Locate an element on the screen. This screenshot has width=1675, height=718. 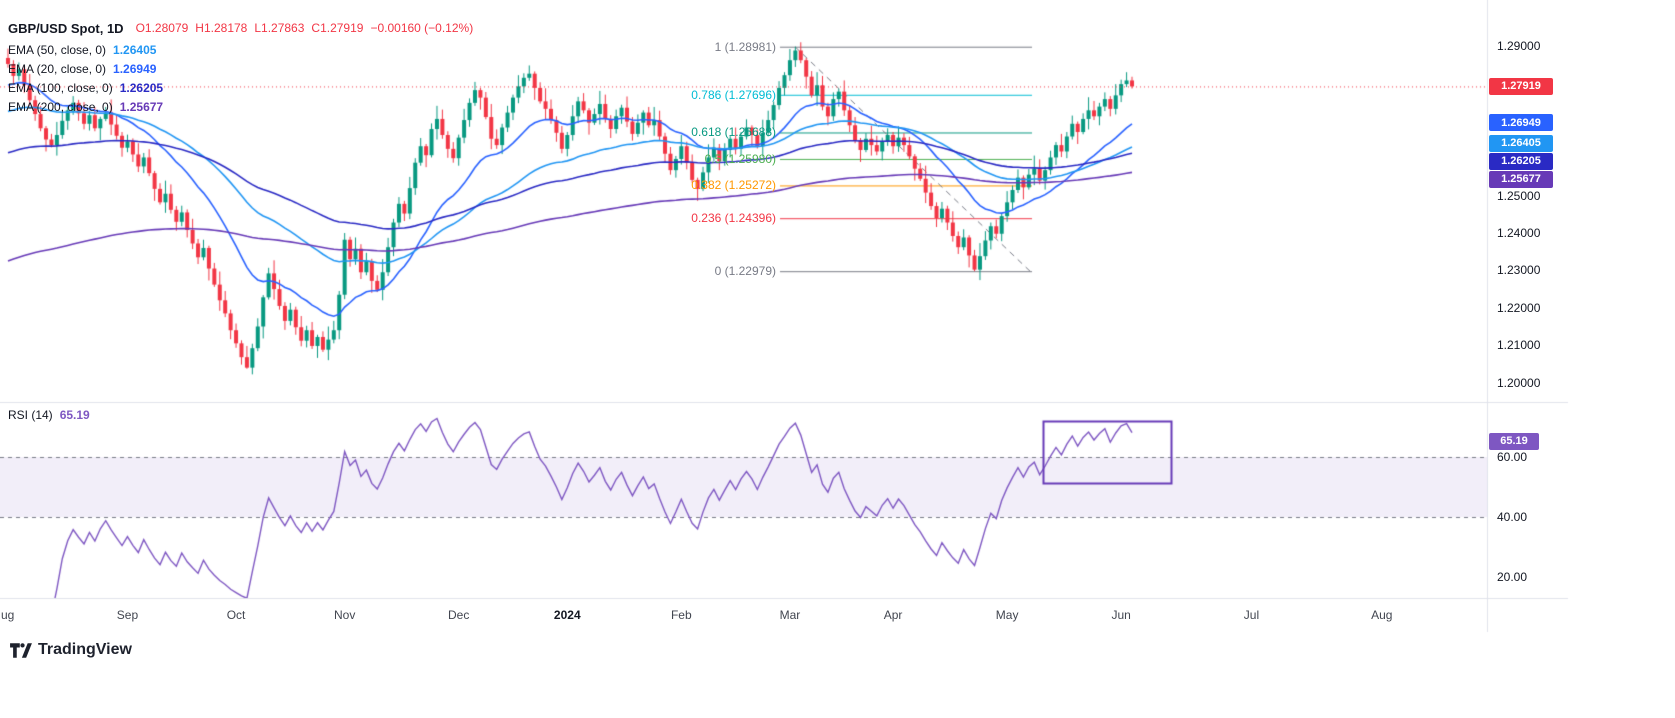
price-badge: 1.25677 is located at coordinates (1521, 179).